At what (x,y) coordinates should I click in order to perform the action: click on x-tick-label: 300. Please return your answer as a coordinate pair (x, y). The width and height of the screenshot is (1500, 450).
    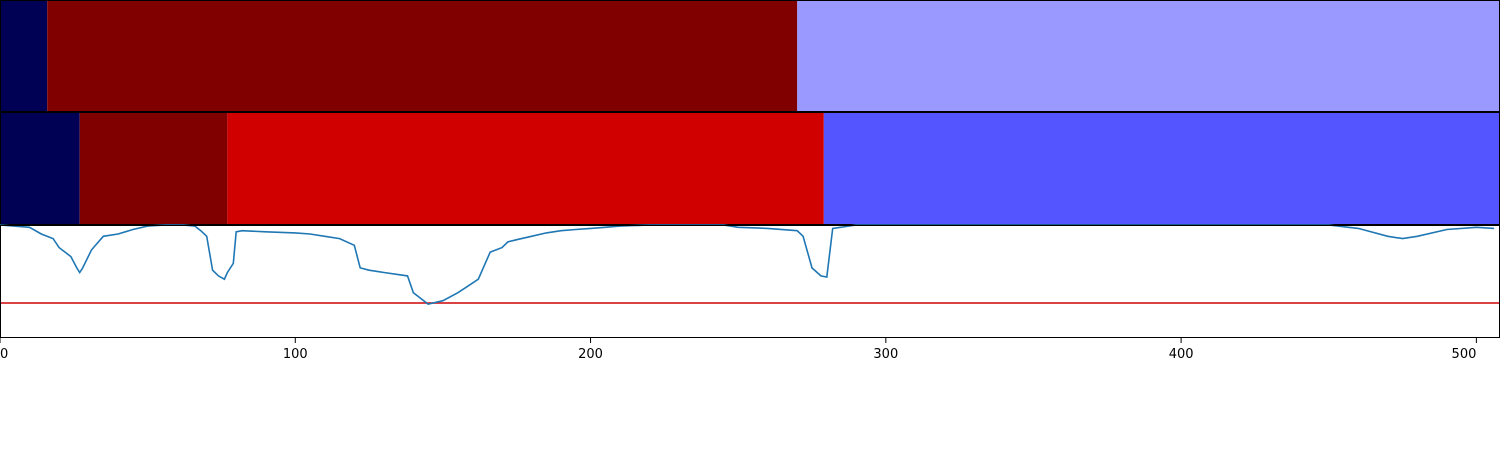
    Looking at the image, I should click on (885, 354).